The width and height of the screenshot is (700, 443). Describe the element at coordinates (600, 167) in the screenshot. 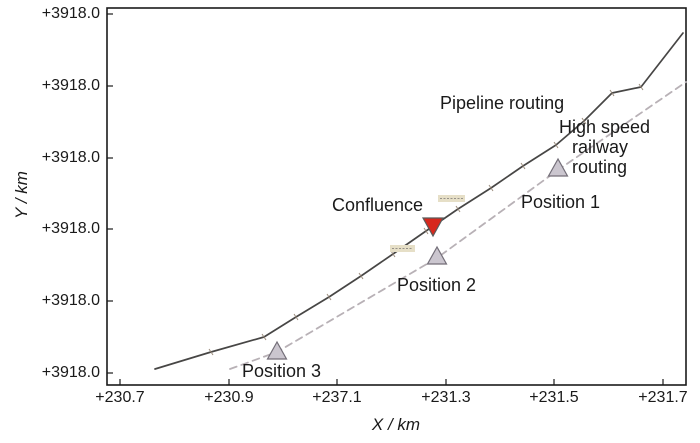

I see `hsr-routing-label-line3: routing` at that location.